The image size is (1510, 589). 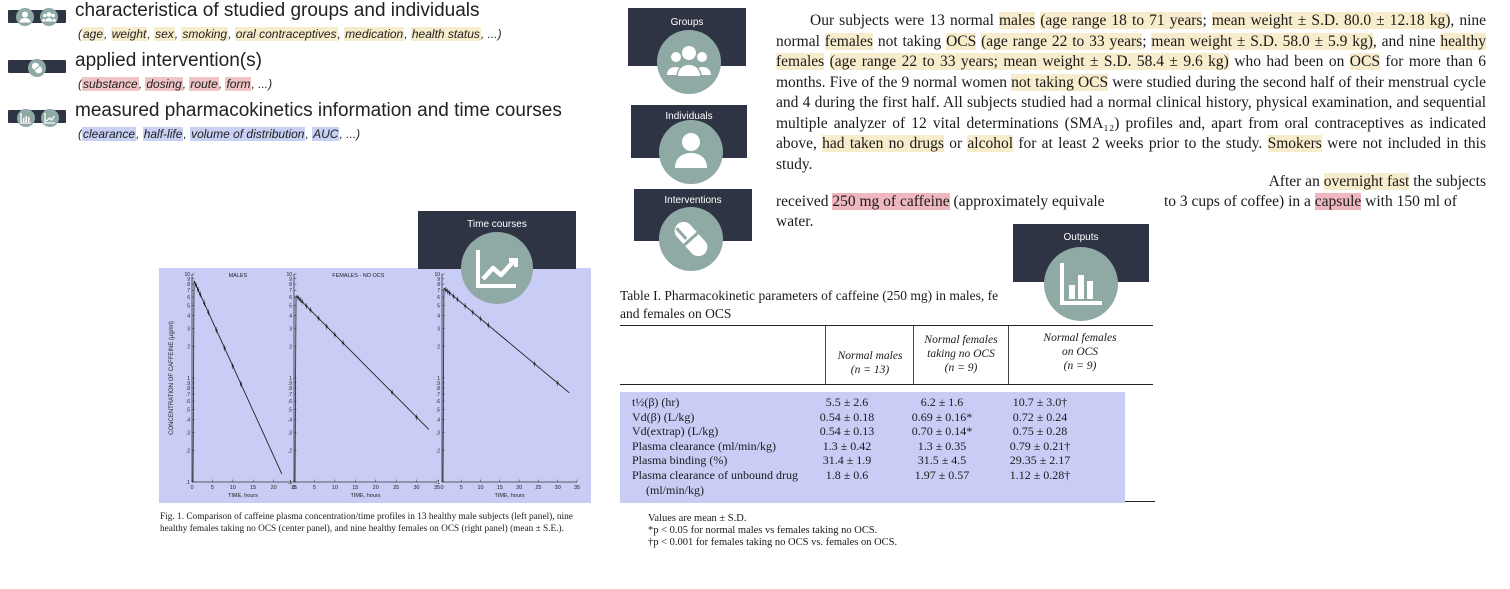 I want to click on passage-text: to 3 cups of coffee) in a, so click(x=1239, y=201).